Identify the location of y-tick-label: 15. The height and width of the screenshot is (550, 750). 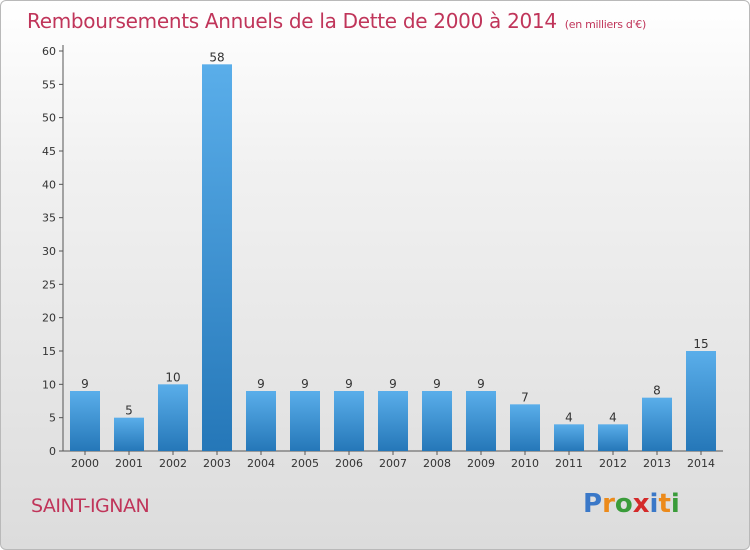
(49, 351).